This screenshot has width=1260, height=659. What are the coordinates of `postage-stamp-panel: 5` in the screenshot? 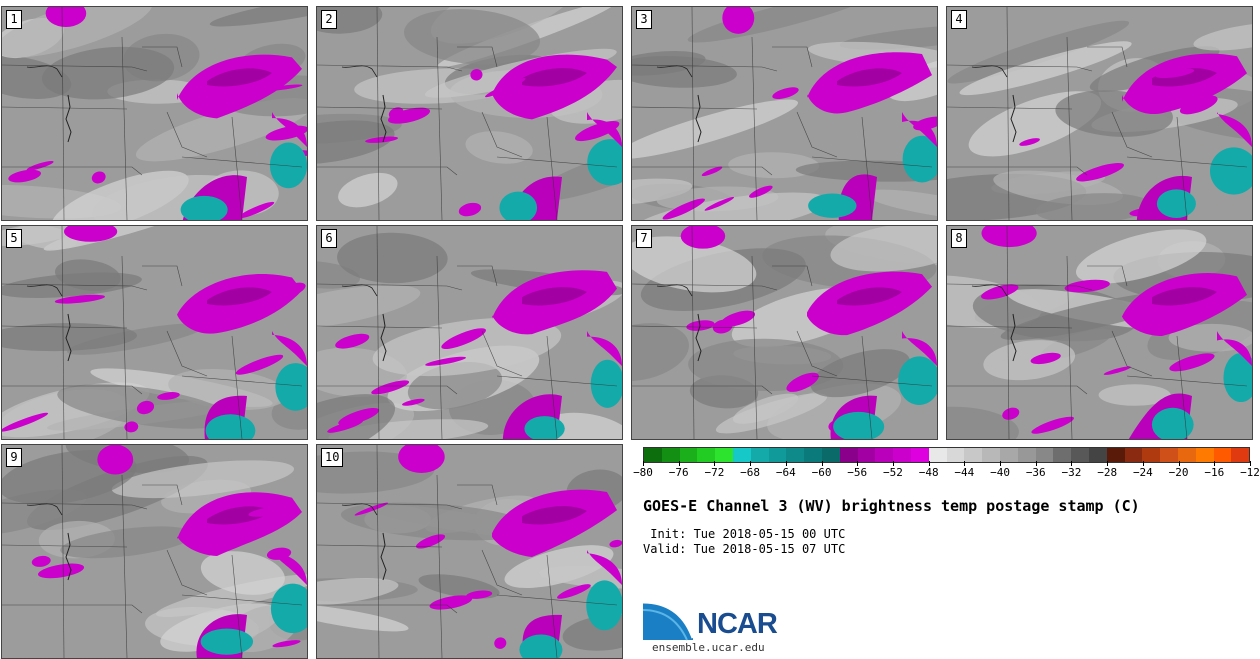 It's located at (154, 332).